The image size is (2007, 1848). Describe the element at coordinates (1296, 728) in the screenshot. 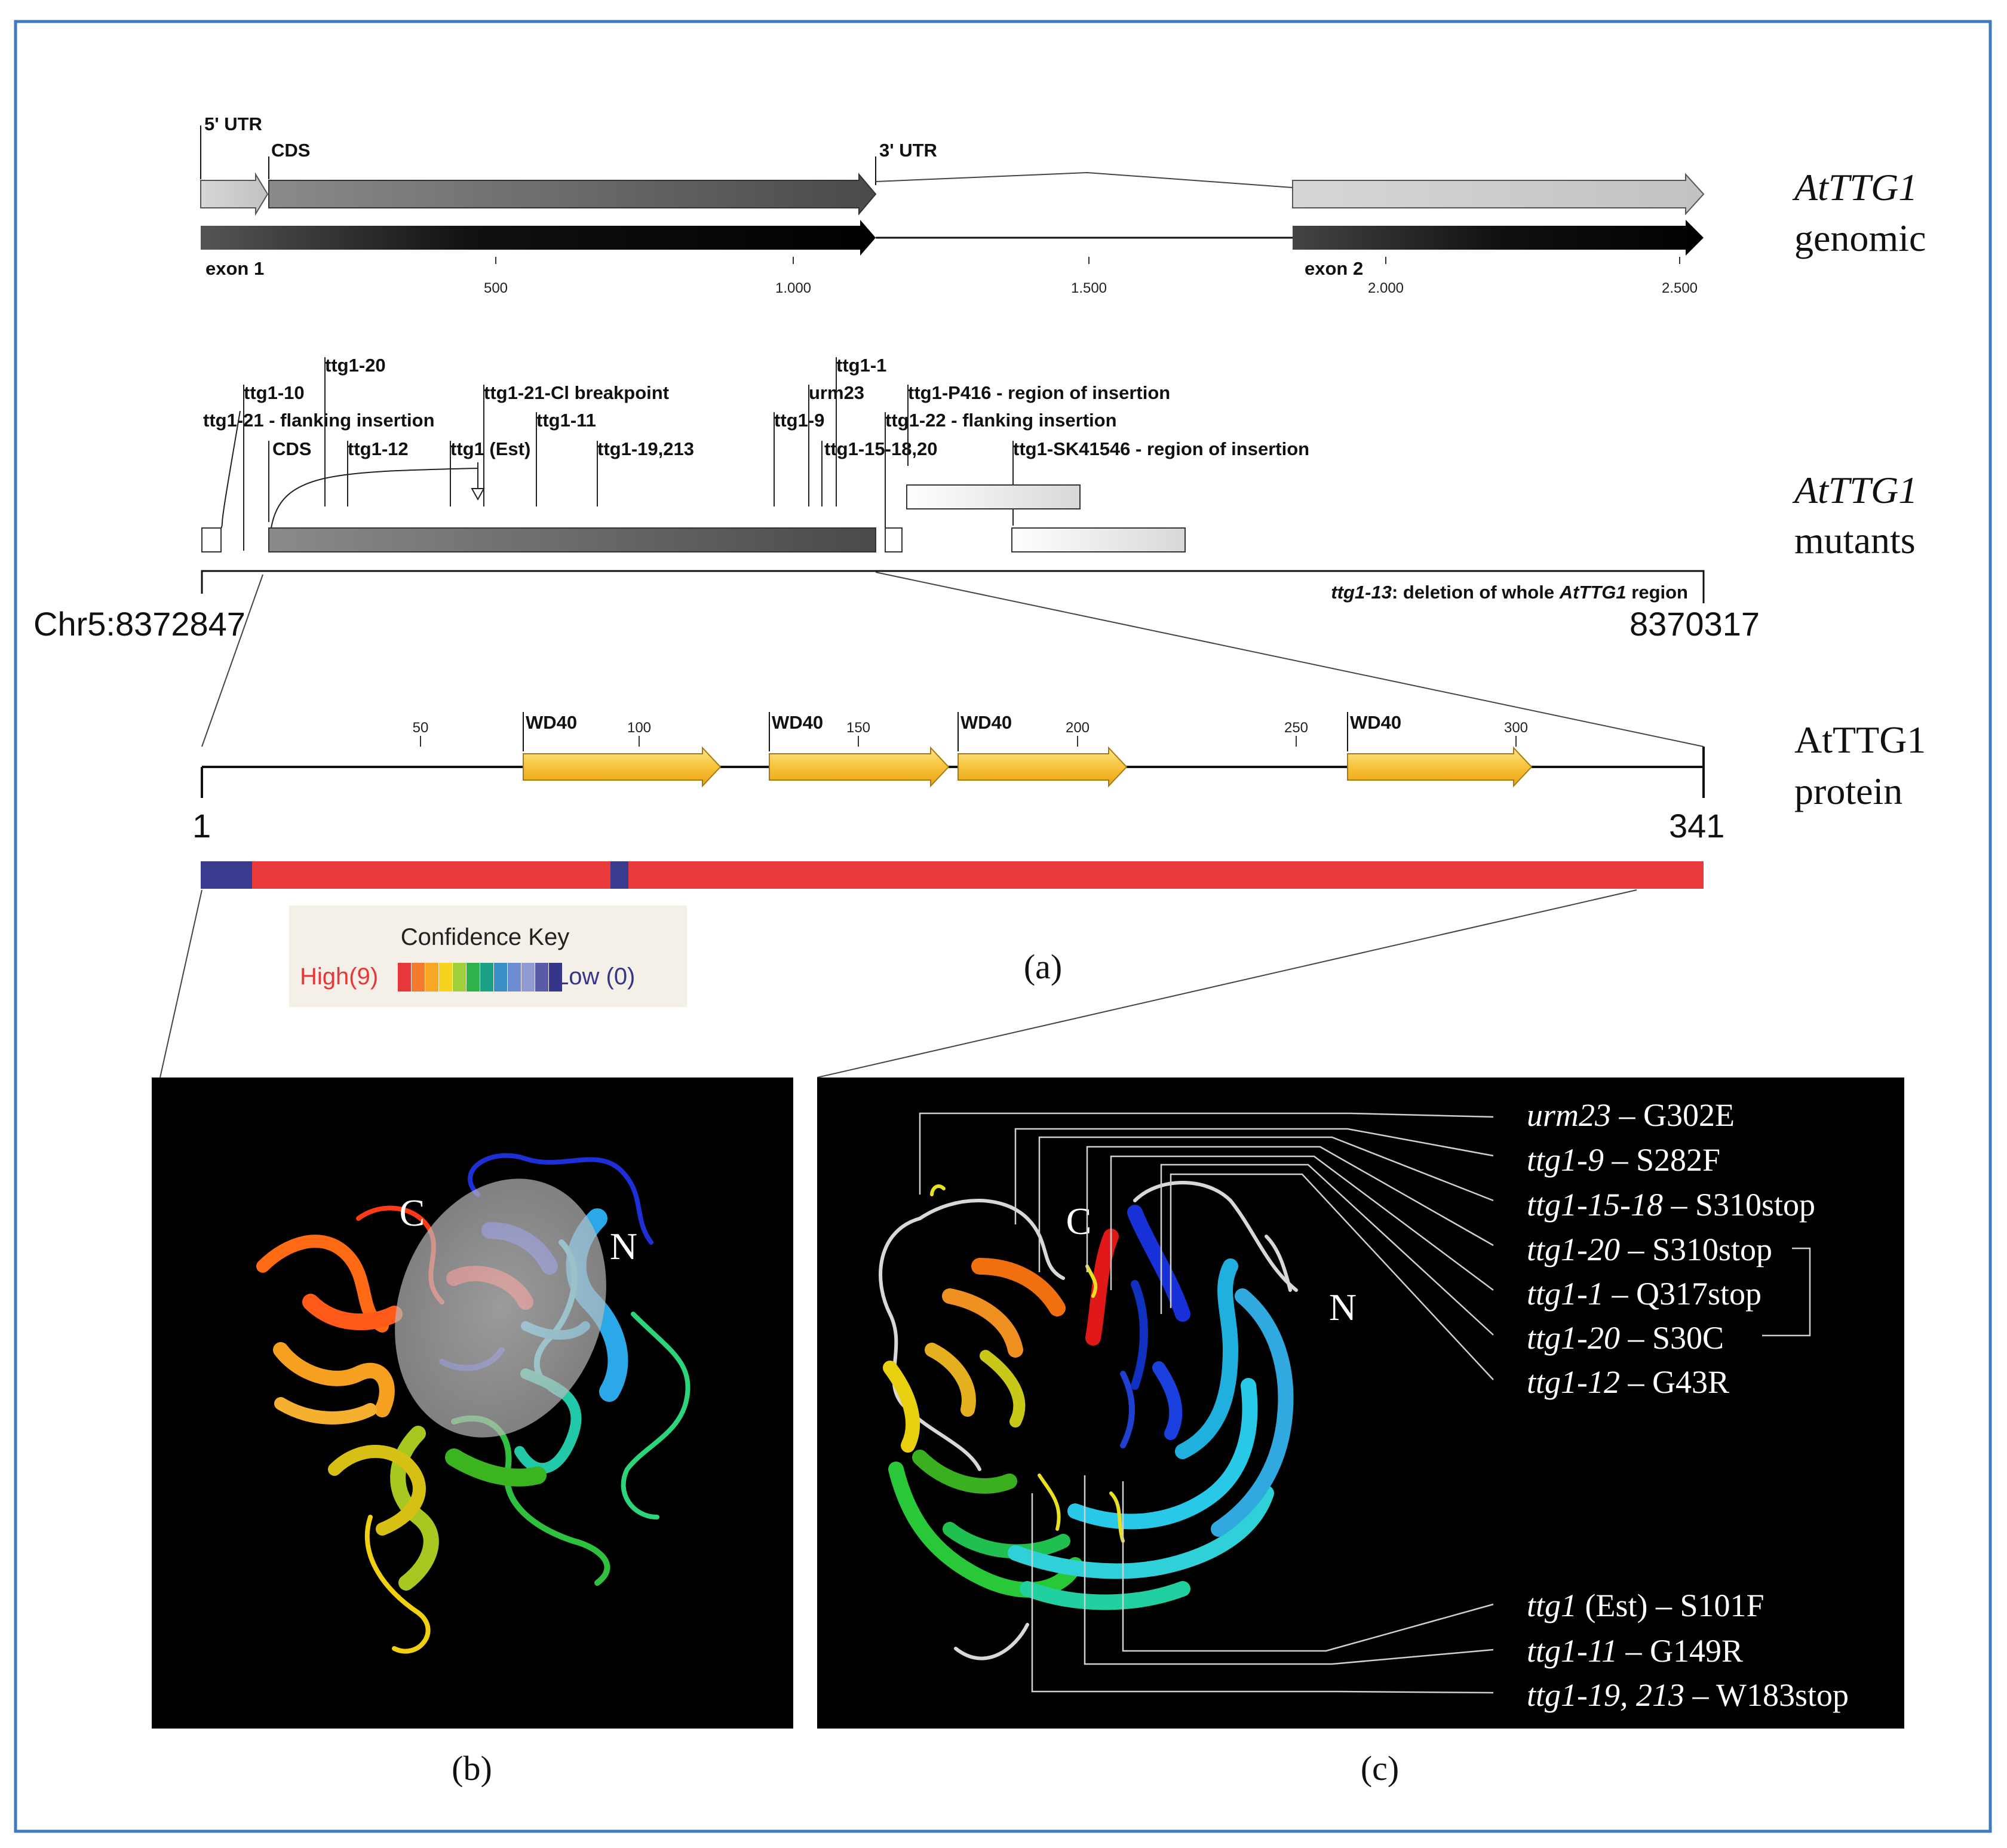

I see `protein-tick-250: 250` at that location.